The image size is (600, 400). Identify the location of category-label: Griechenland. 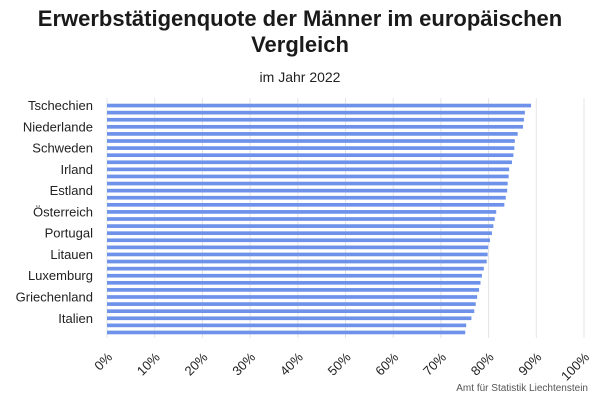
(54, 297).